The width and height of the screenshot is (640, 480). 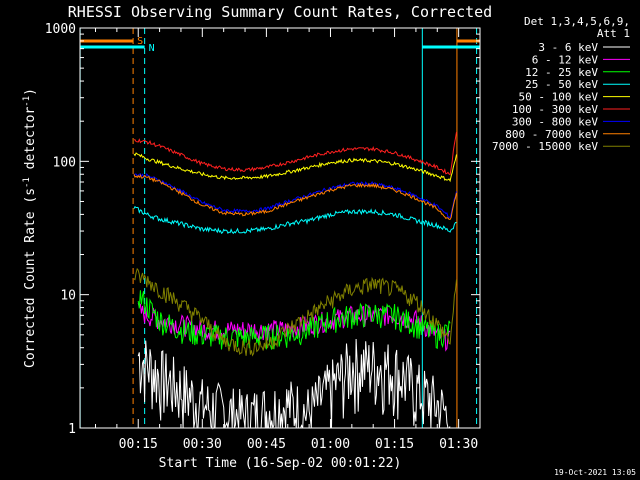 What do you see at coordinates (30, 278) in the screenshot?
I see `y-axis-label-part: Corrected Count Rate (s` at bounding box center [30, 278].